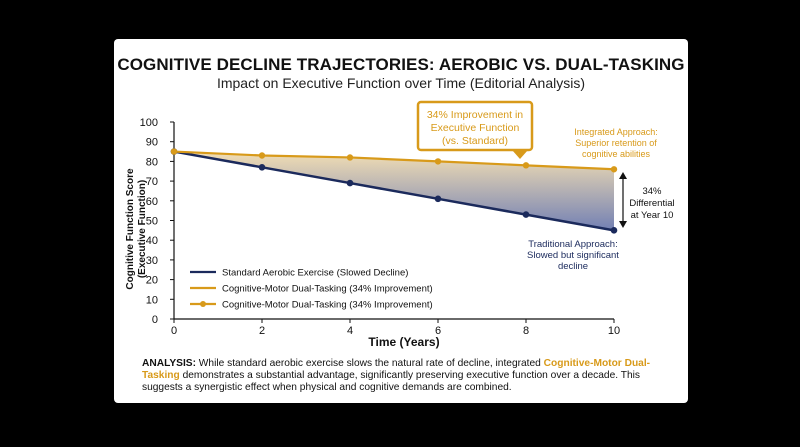 This screenshot has height=447, width=800. What do you see at coordinates (403, 342) in the screenshot?
I see `x-axis-title: Time (Years)` at bounding box center [403, 342].